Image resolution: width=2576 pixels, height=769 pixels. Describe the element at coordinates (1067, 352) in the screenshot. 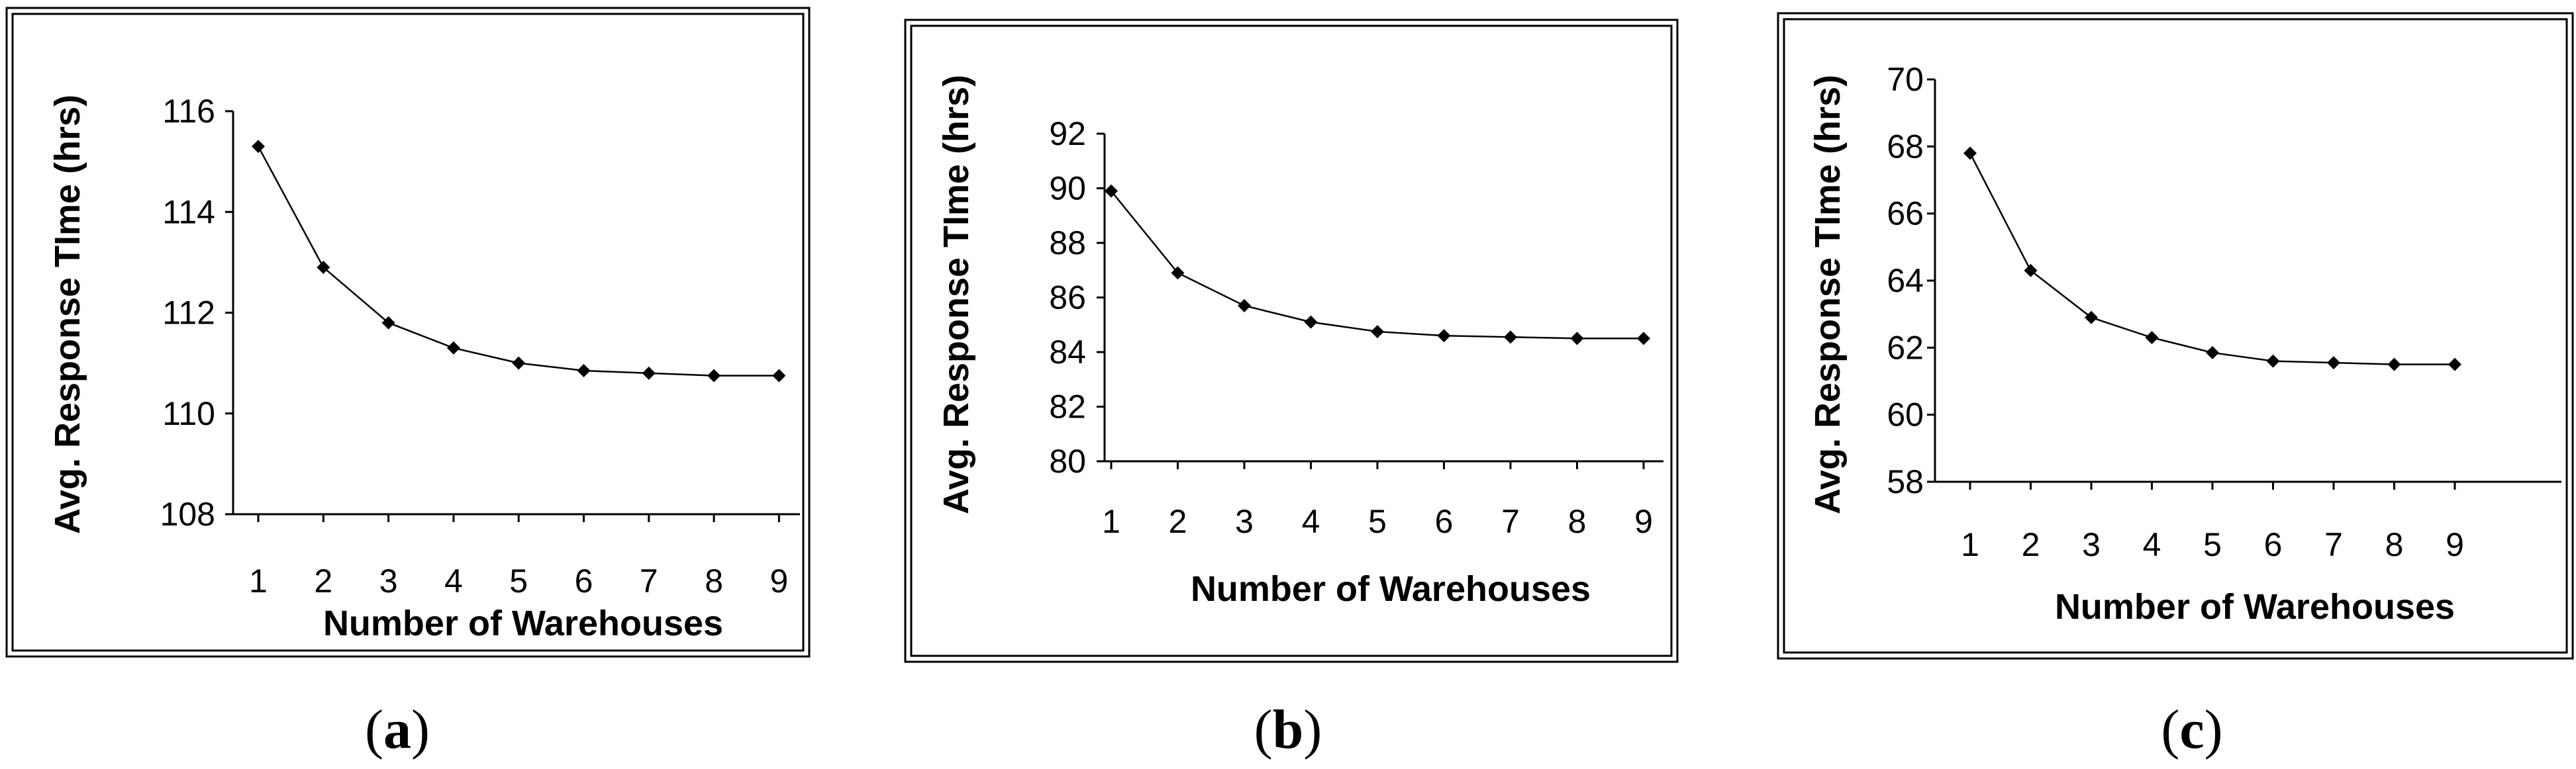

I see `y-tick-label: 84` at that location.